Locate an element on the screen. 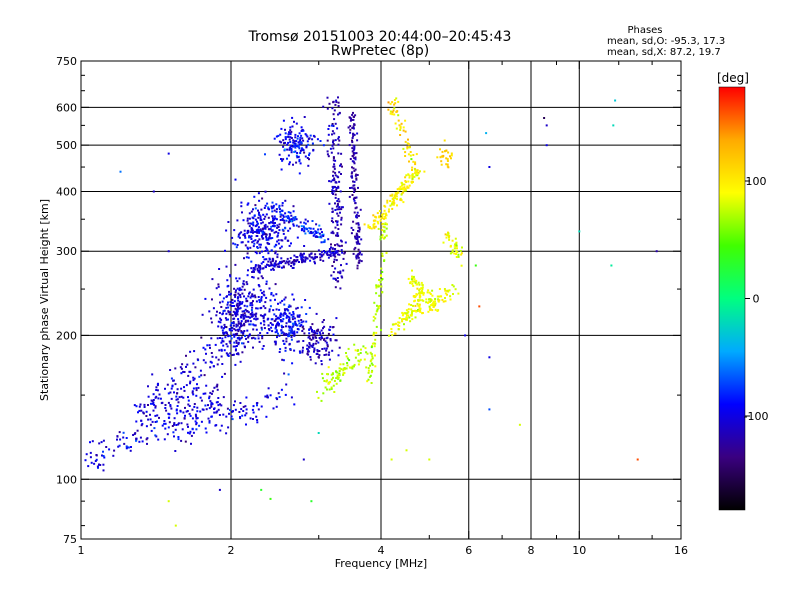 This screenshot has height=600, width=800. x-tick-labels: 1 2 4 6 8 10 16 is located at coordinates (383, 550).